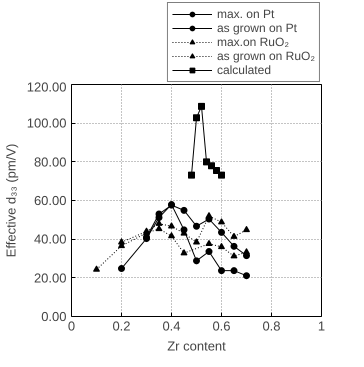 The height and width of the screenshot is (367, 364). Describe the element at coordinates (265, 56) in the screenshot. I see `legend-label: as grown on RuO₂` at that location.